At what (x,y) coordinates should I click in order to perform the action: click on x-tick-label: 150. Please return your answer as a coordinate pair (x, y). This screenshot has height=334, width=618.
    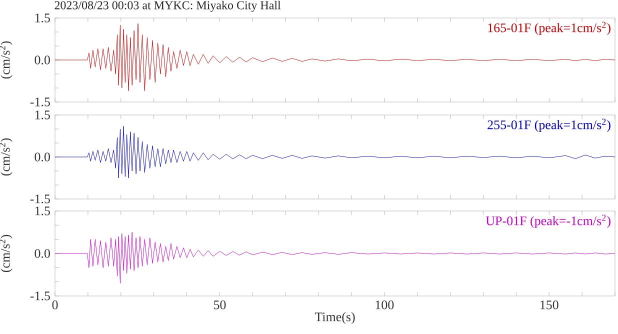
    Looking at the image, I should click on (549, 305).